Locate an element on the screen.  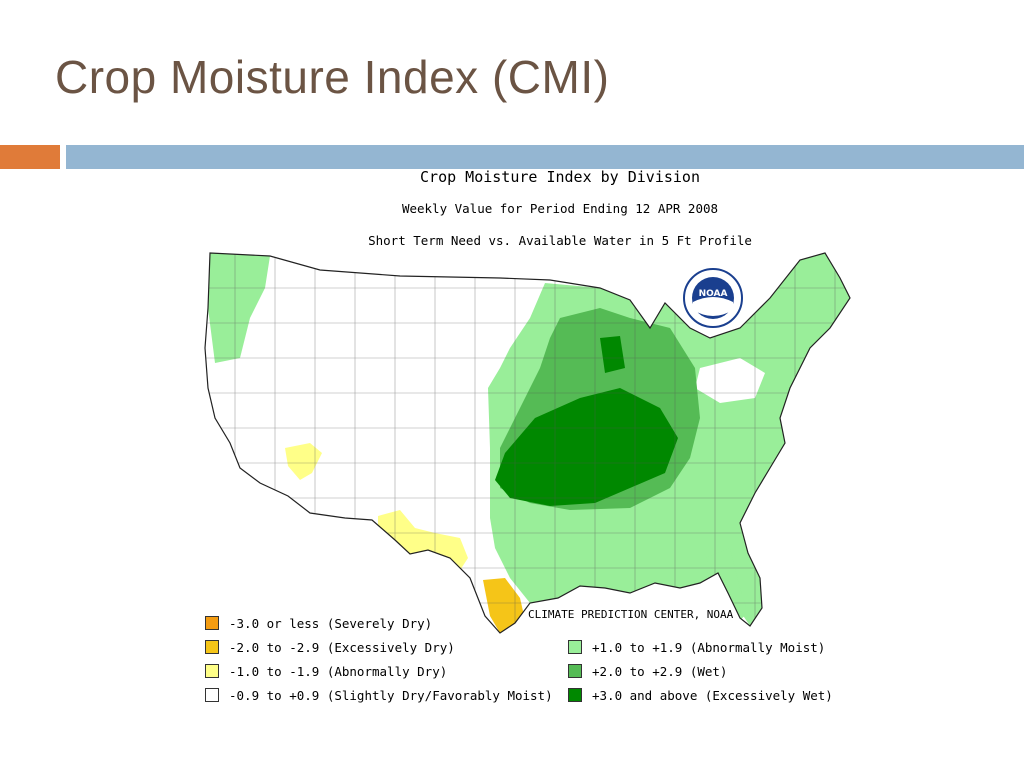
legend-label: -3.0 or less (Severely Dry) is located at coordinates (331, 623).